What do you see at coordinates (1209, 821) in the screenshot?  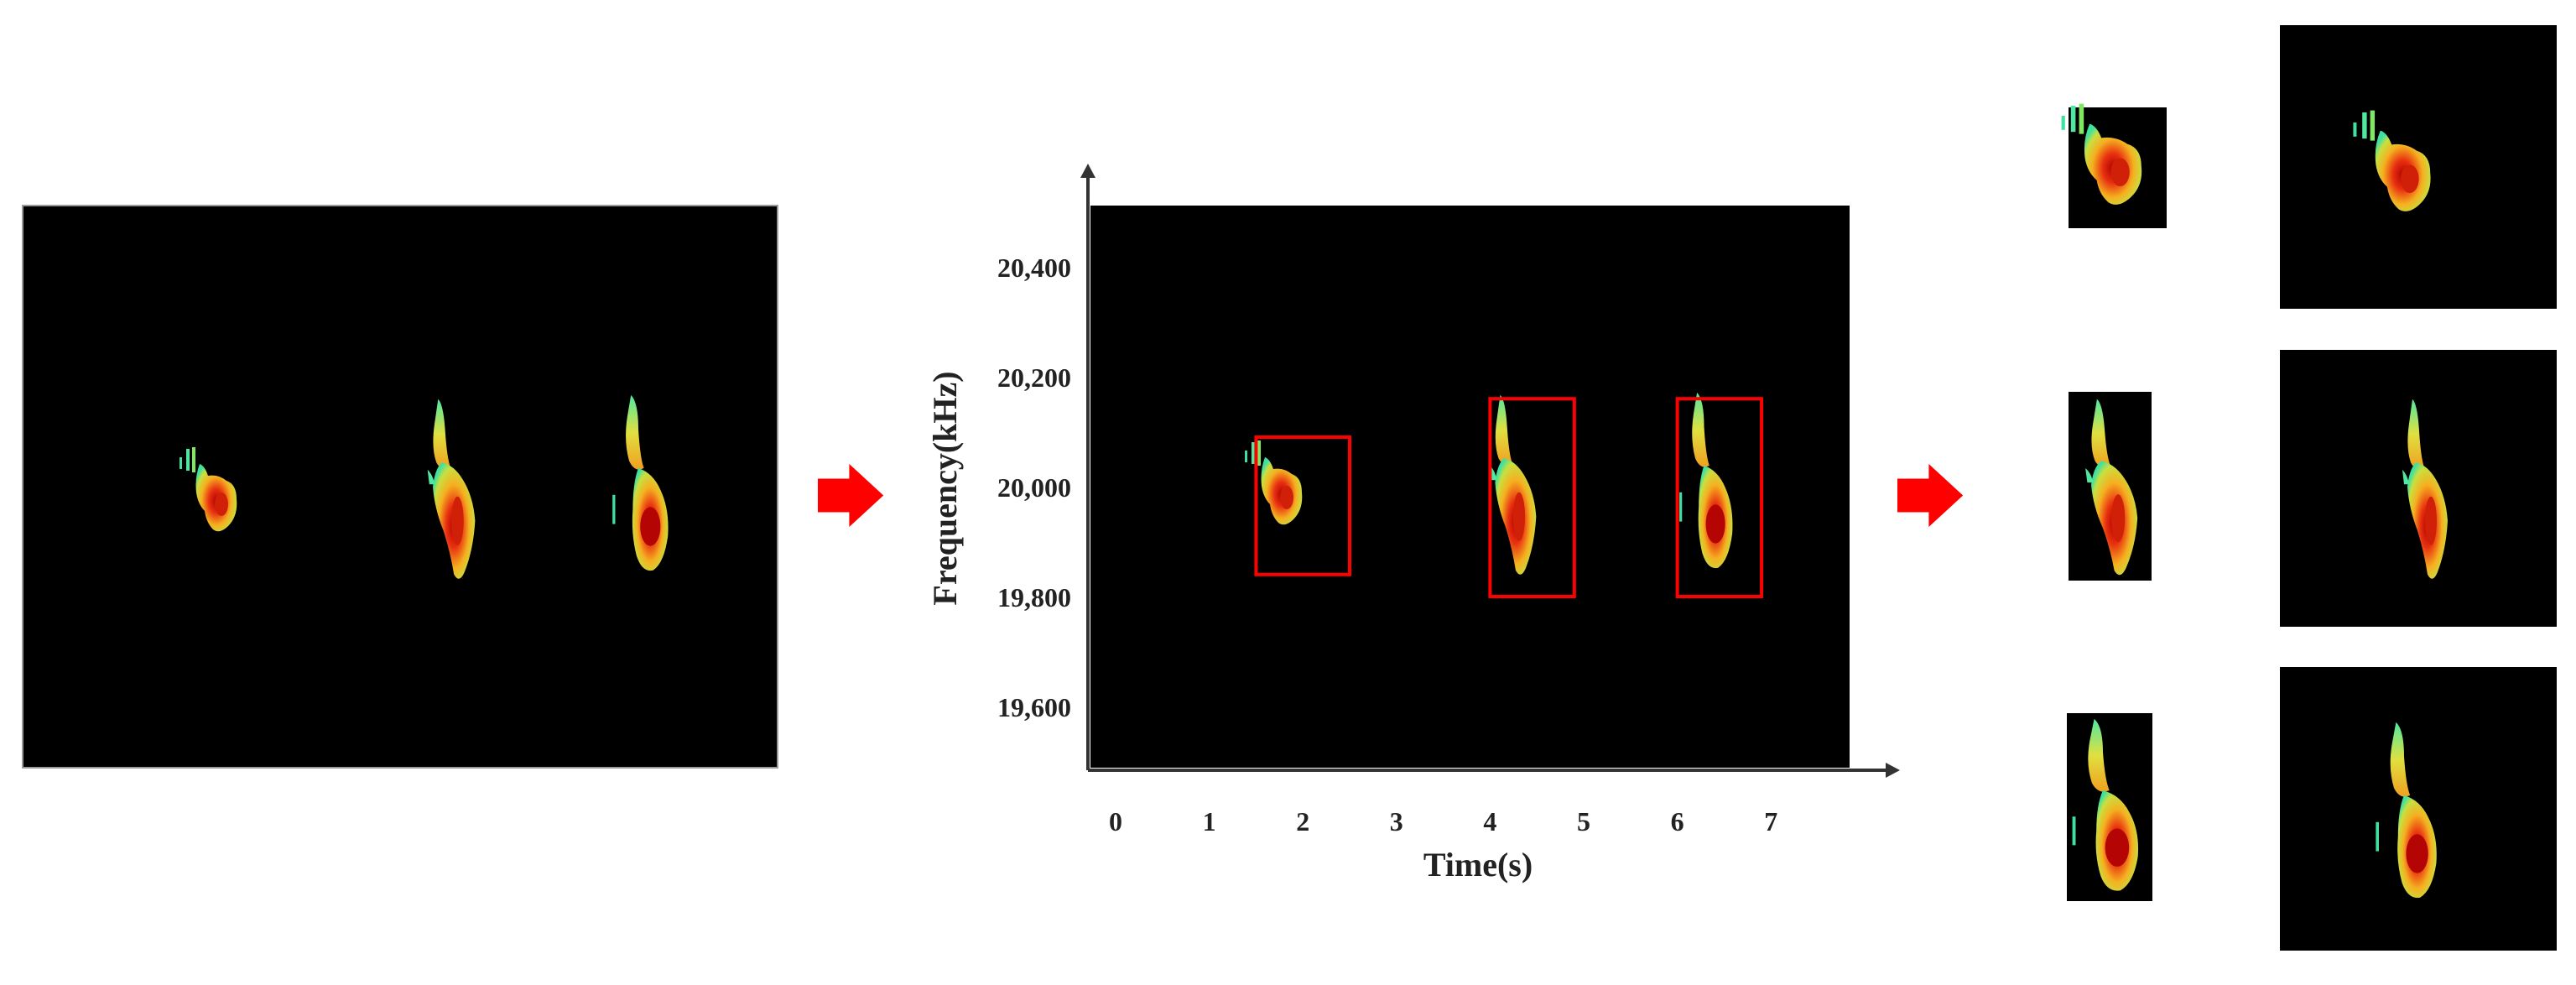 I see `x-tick-label: 1` at bounding box center [1209, 821].